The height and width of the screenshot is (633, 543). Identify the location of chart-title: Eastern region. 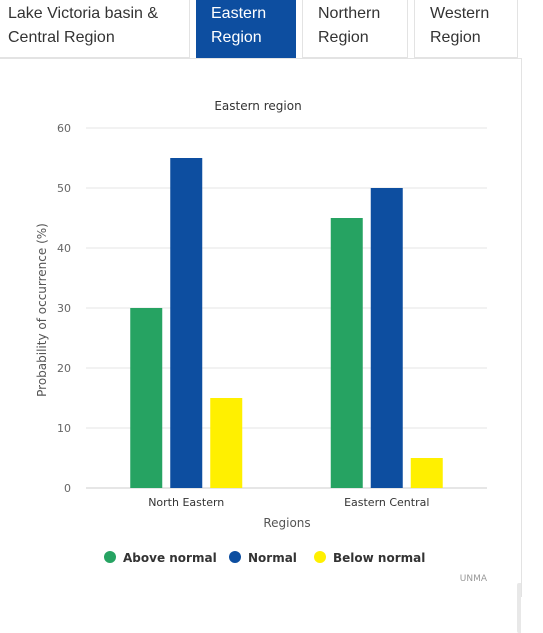
(257, 106).